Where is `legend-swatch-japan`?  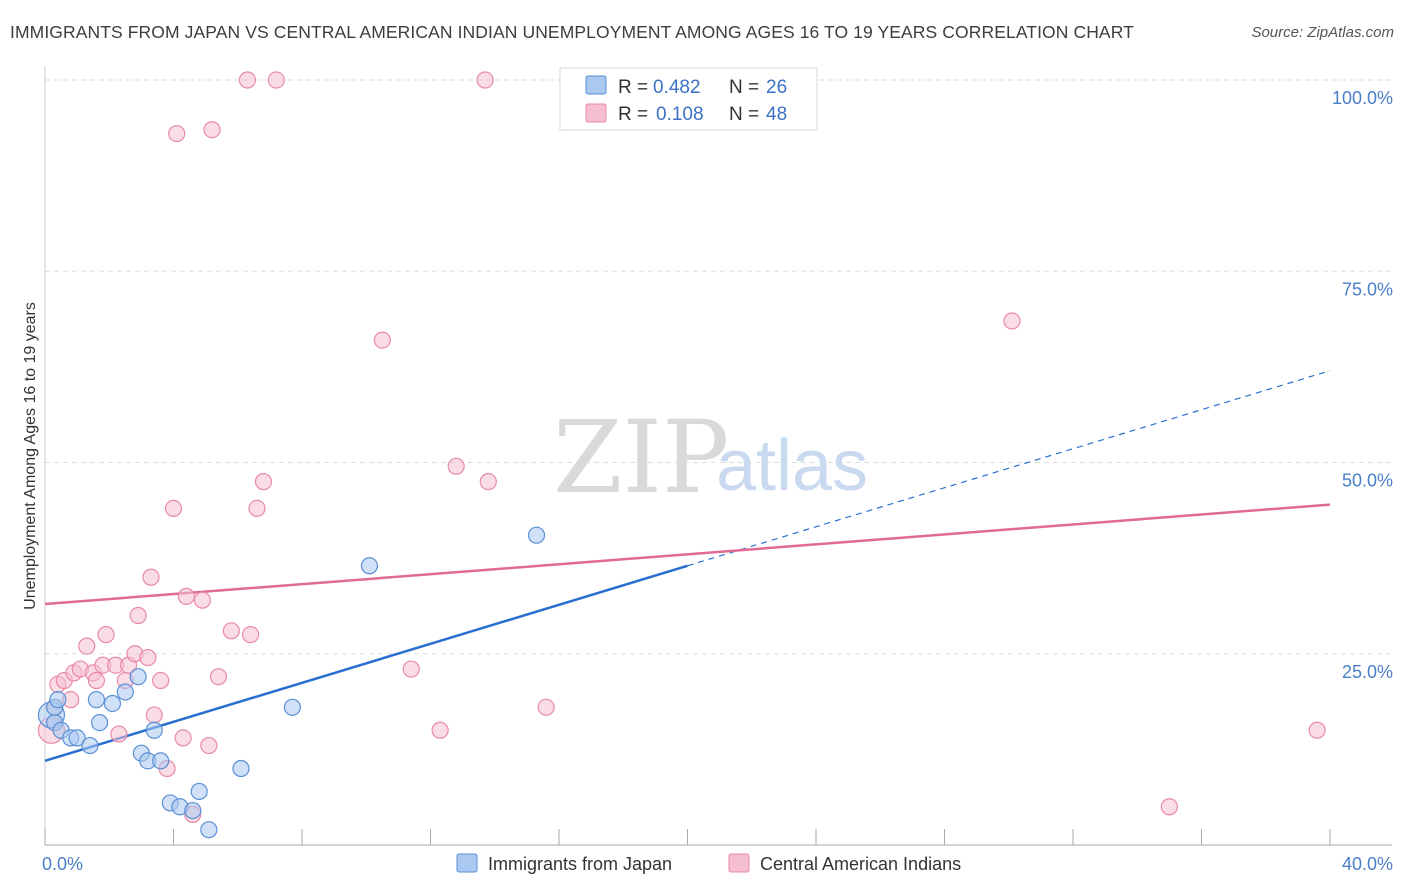 legend-swatch-japan is located at coordinates (596, 85).